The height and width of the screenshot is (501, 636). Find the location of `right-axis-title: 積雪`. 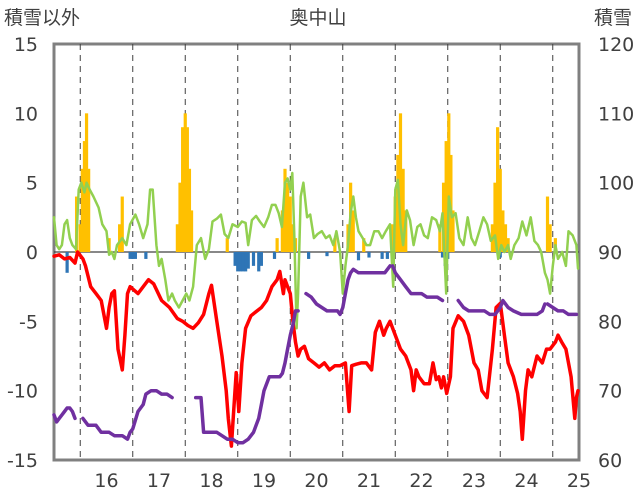

right-axis-title: 積雪 is located at coordinates (613, 18).